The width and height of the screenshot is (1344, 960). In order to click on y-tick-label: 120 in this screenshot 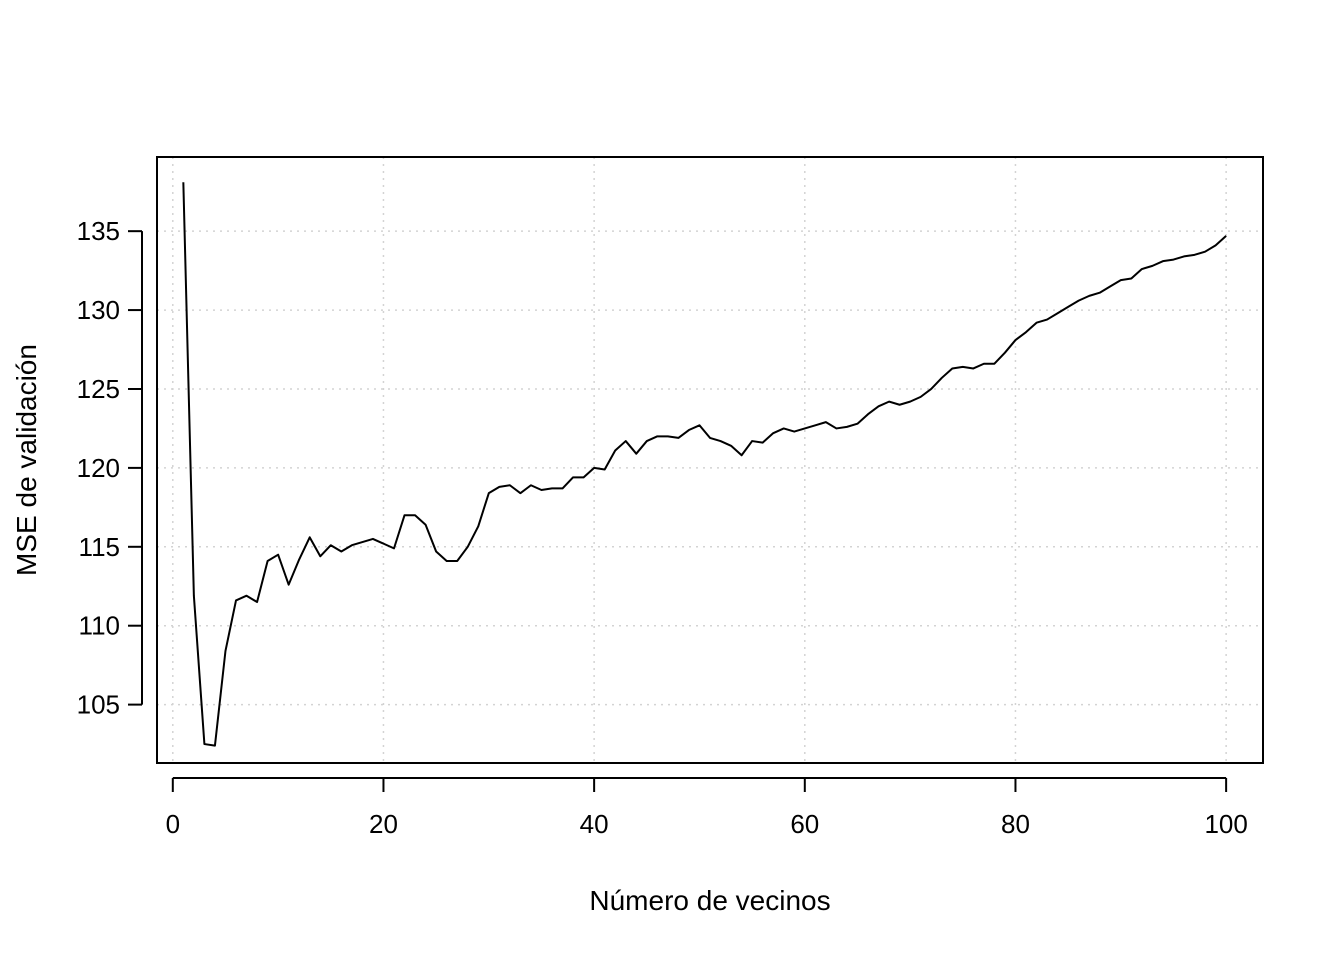, I will do `click(98, 468)`.